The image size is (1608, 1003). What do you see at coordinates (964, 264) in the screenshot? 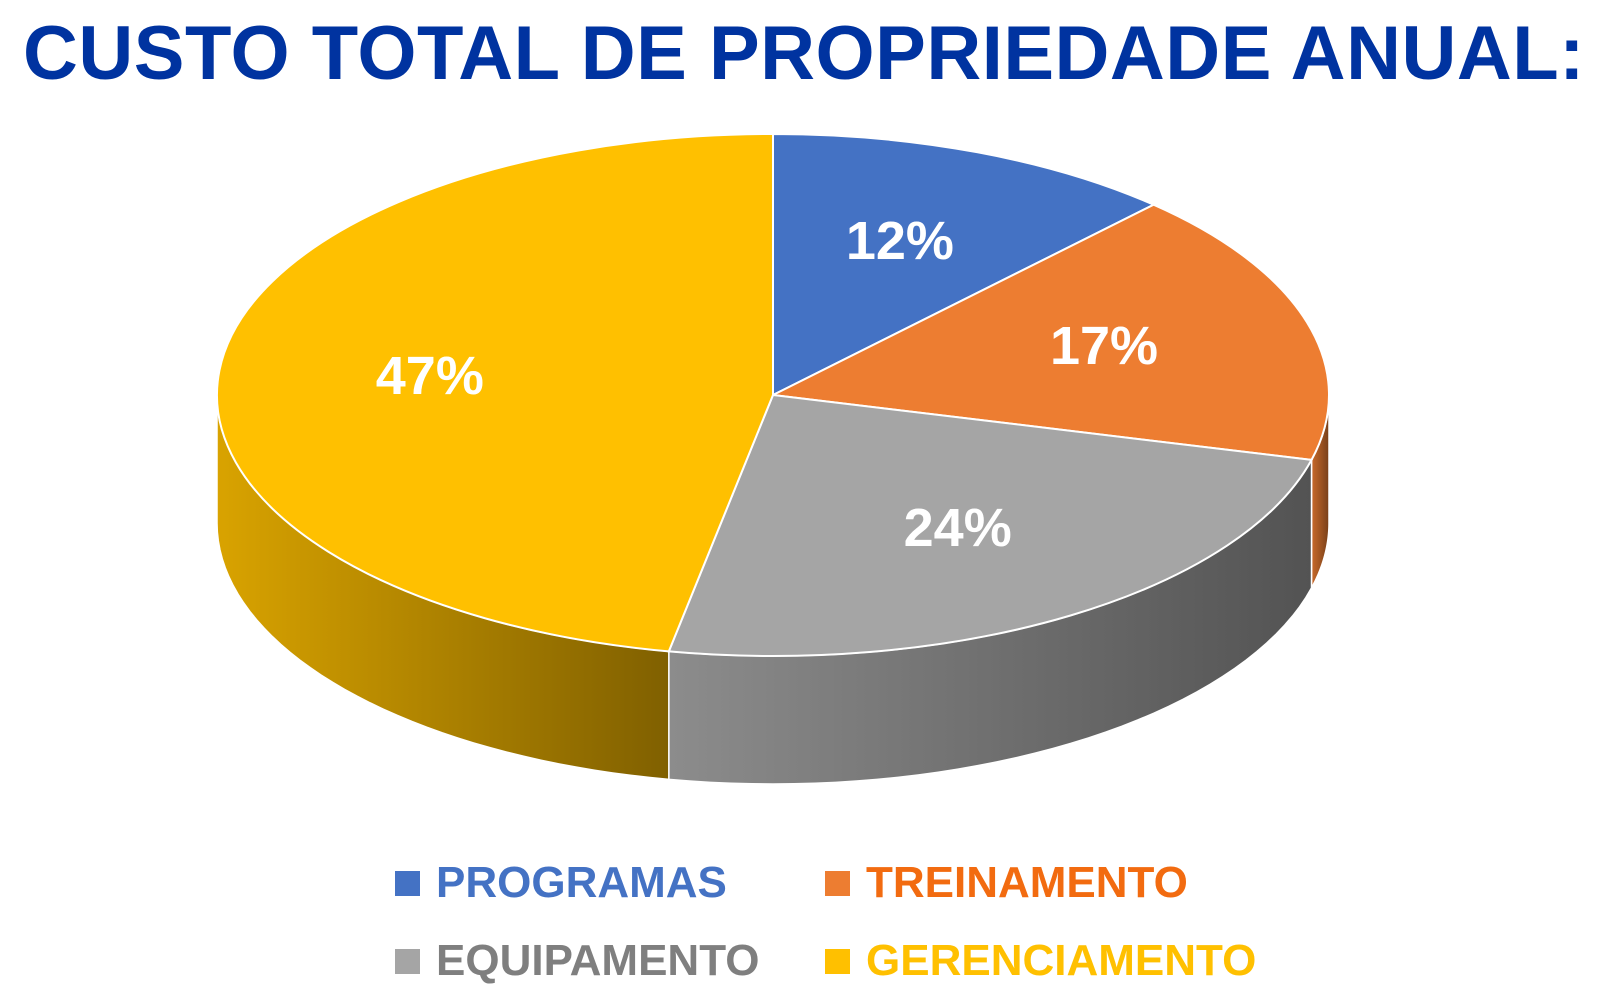
I see `pie-slice-programas` at bounding box center [964, 264].